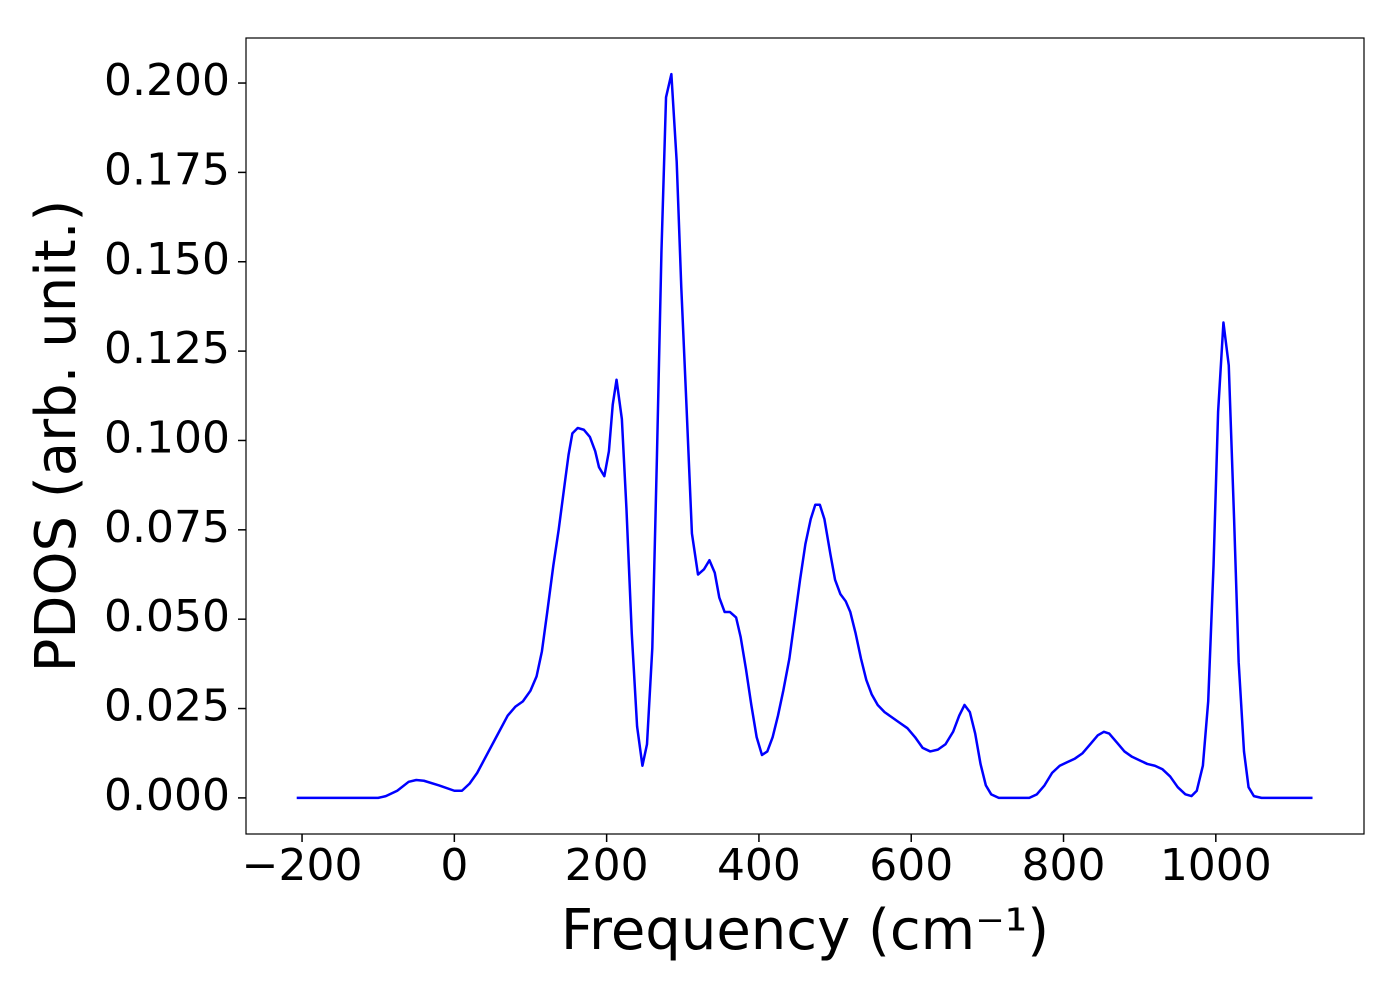 Image resolution: width=1400 pixels, height=1000 pixels. What do you see at coordinates (454, 865) in the screenshot?
I see `x-tick-label: 0` at bounding box center [454, 865].